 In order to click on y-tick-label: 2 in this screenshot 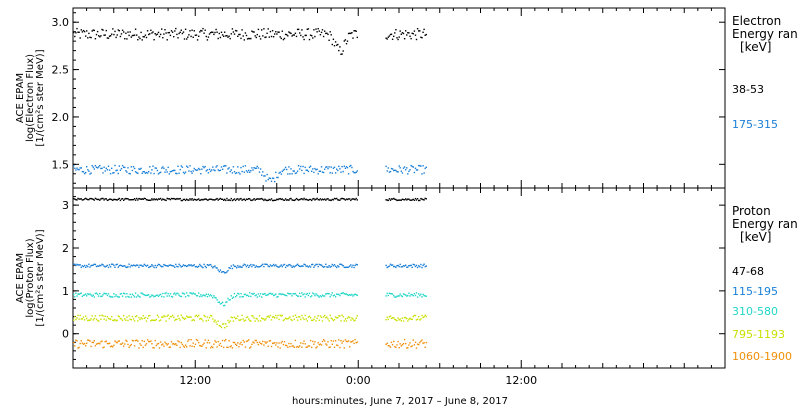, I will do `click(65, 248)`.